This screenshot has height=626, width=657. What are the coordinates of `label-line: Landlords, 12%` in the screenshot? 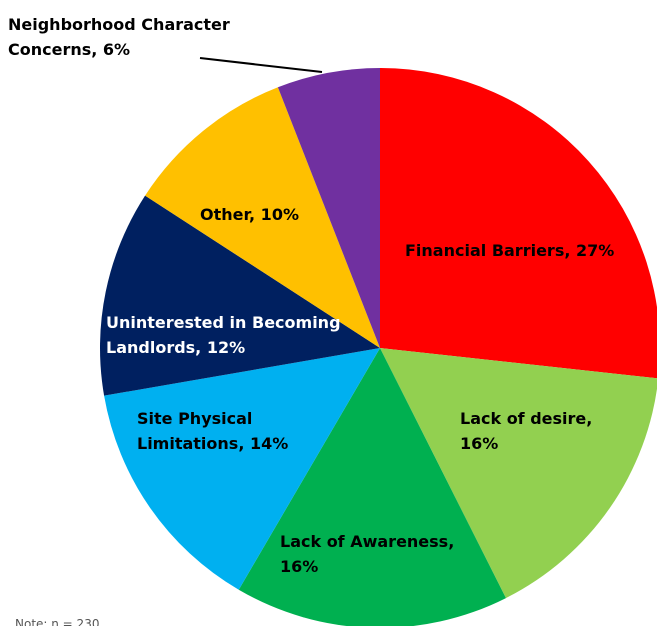 It's located at (175, 347).